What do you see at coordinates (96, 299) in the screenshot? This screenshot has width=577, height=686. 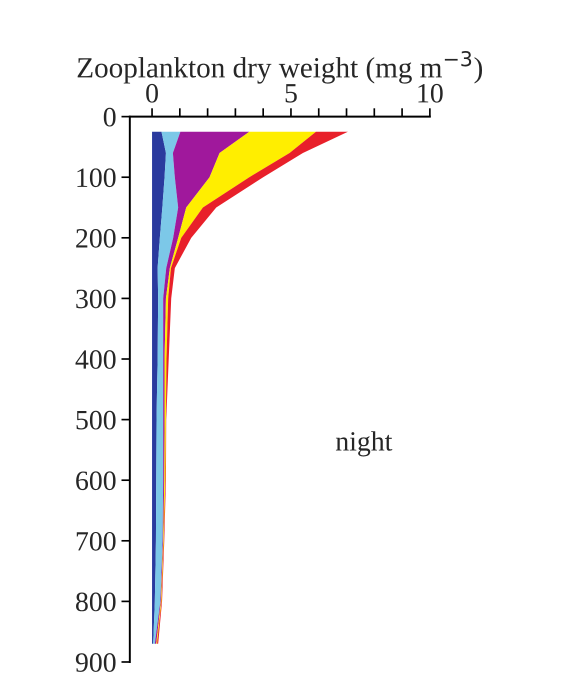 I see `y-tick-label: 300` at bounding box center [96, 299].